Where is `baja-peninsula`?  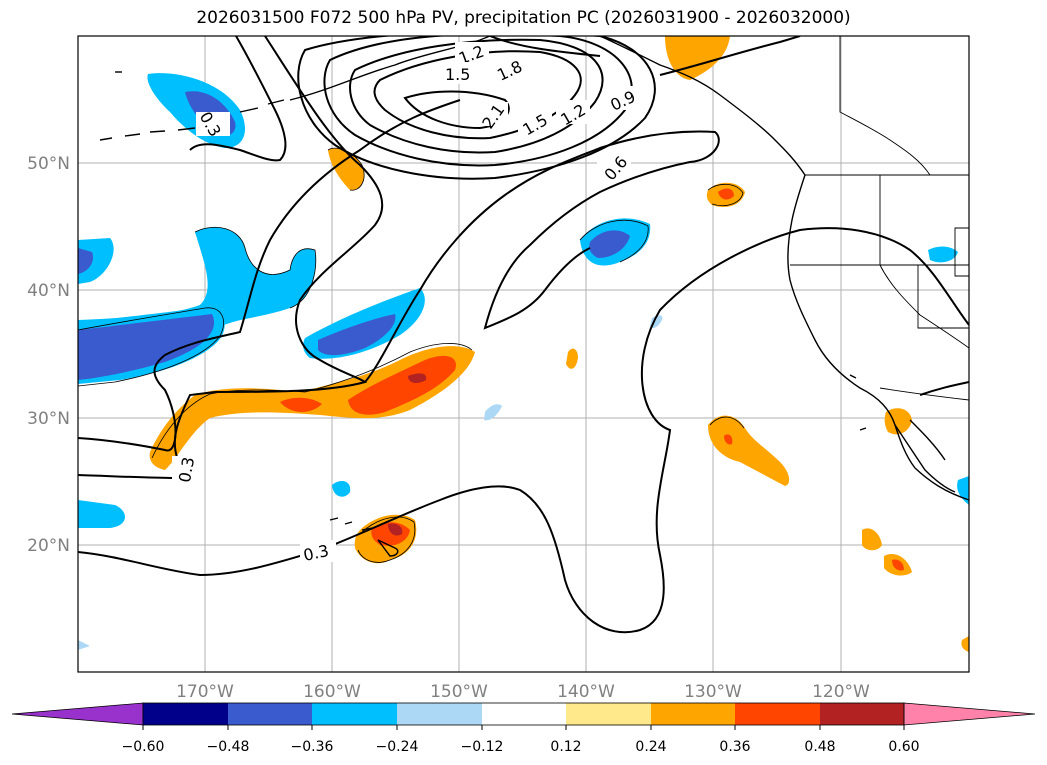 baja-peninsula is located at coordinates (925, 458).